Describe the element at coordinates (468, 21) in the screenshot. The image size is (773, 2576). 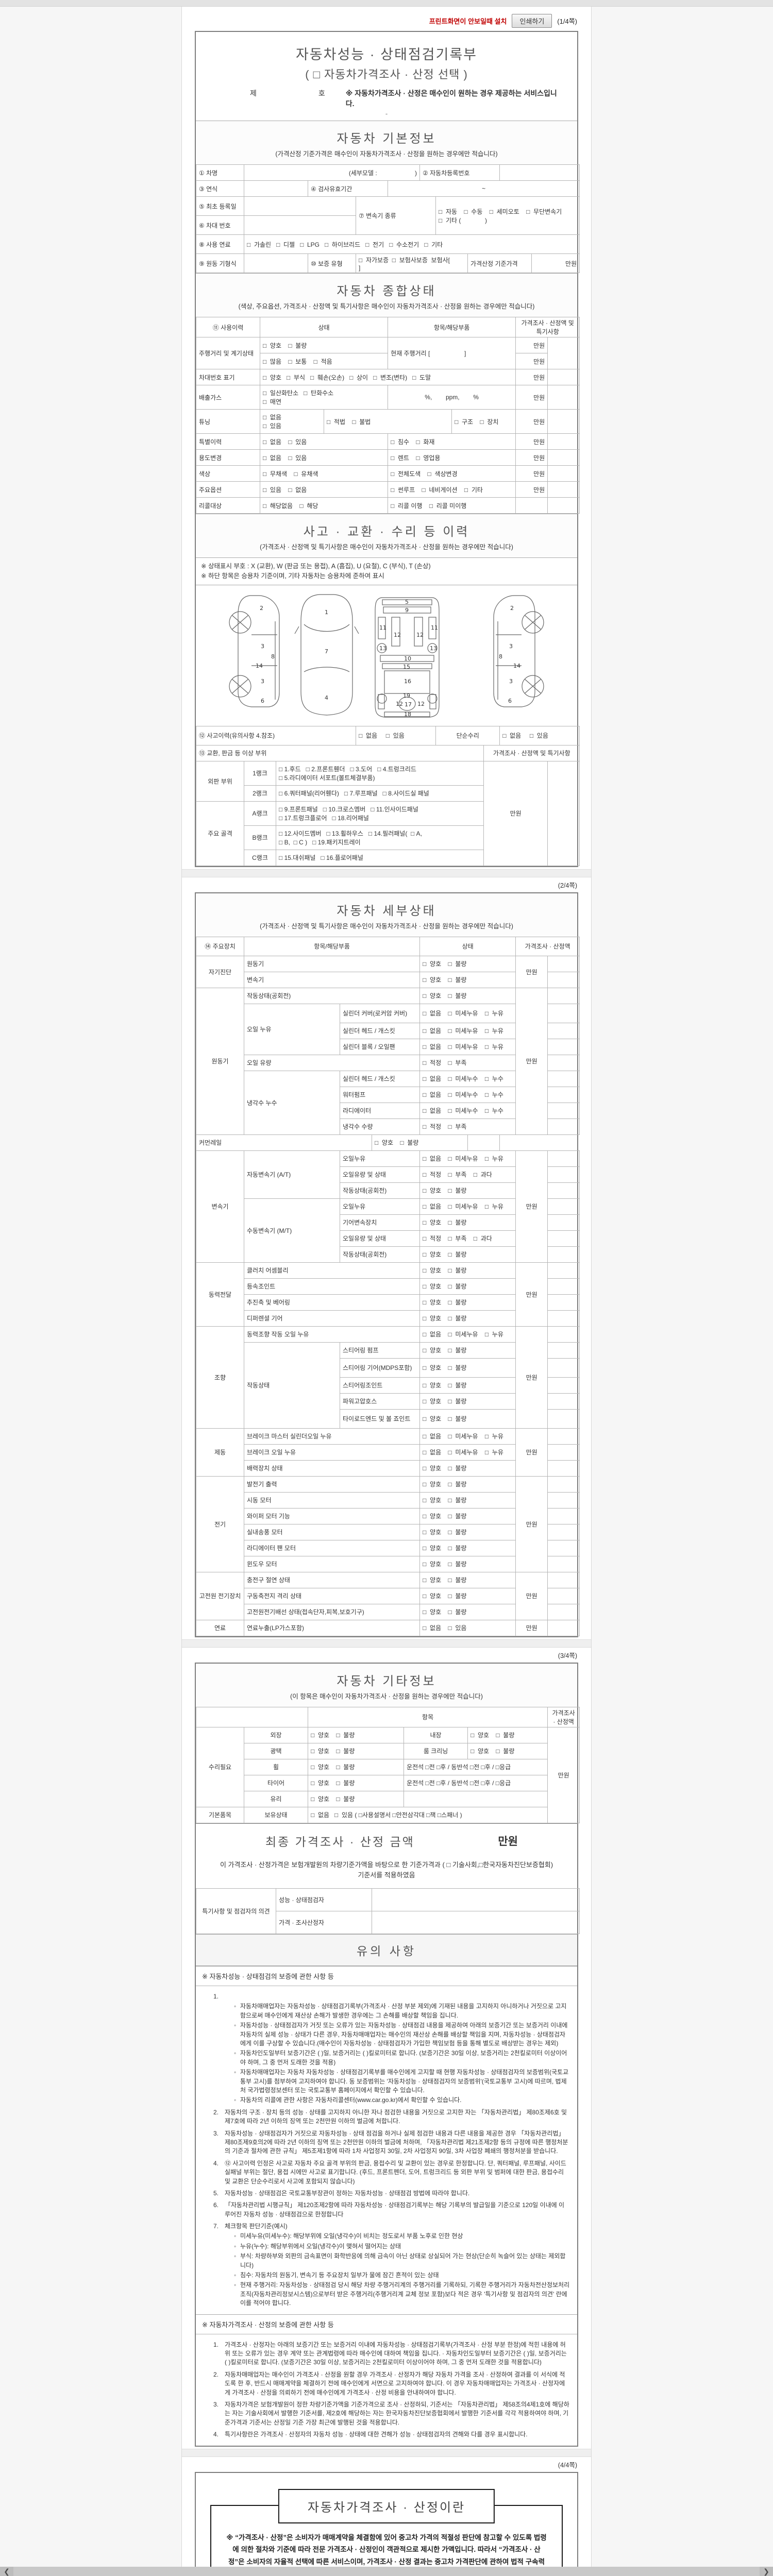
I see `print-install-notice: 프린트화면이 안보일때 설치` at that location.